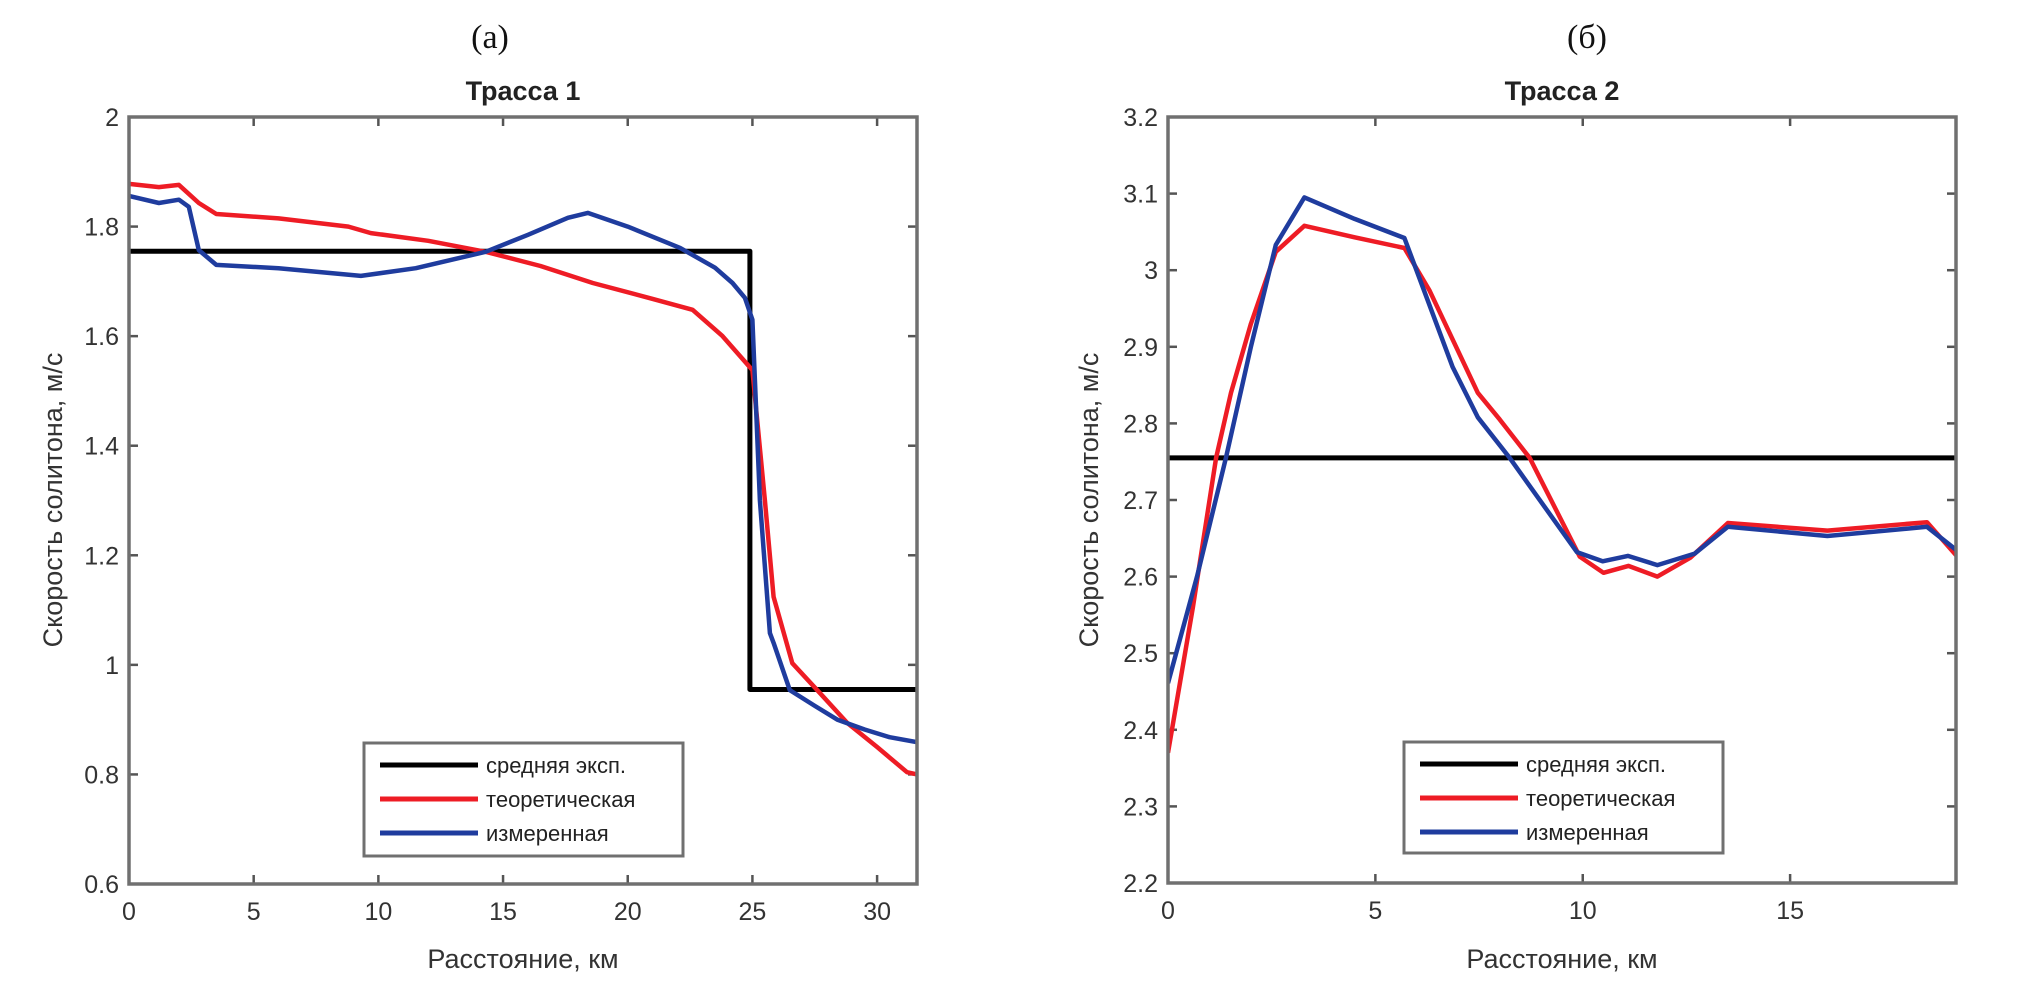 The width and height of the screenshot is (2019, 990). Describe the element at coordinates (1140, 731) in the screenshot. I see `y-tick-label: 2.4` at that location.